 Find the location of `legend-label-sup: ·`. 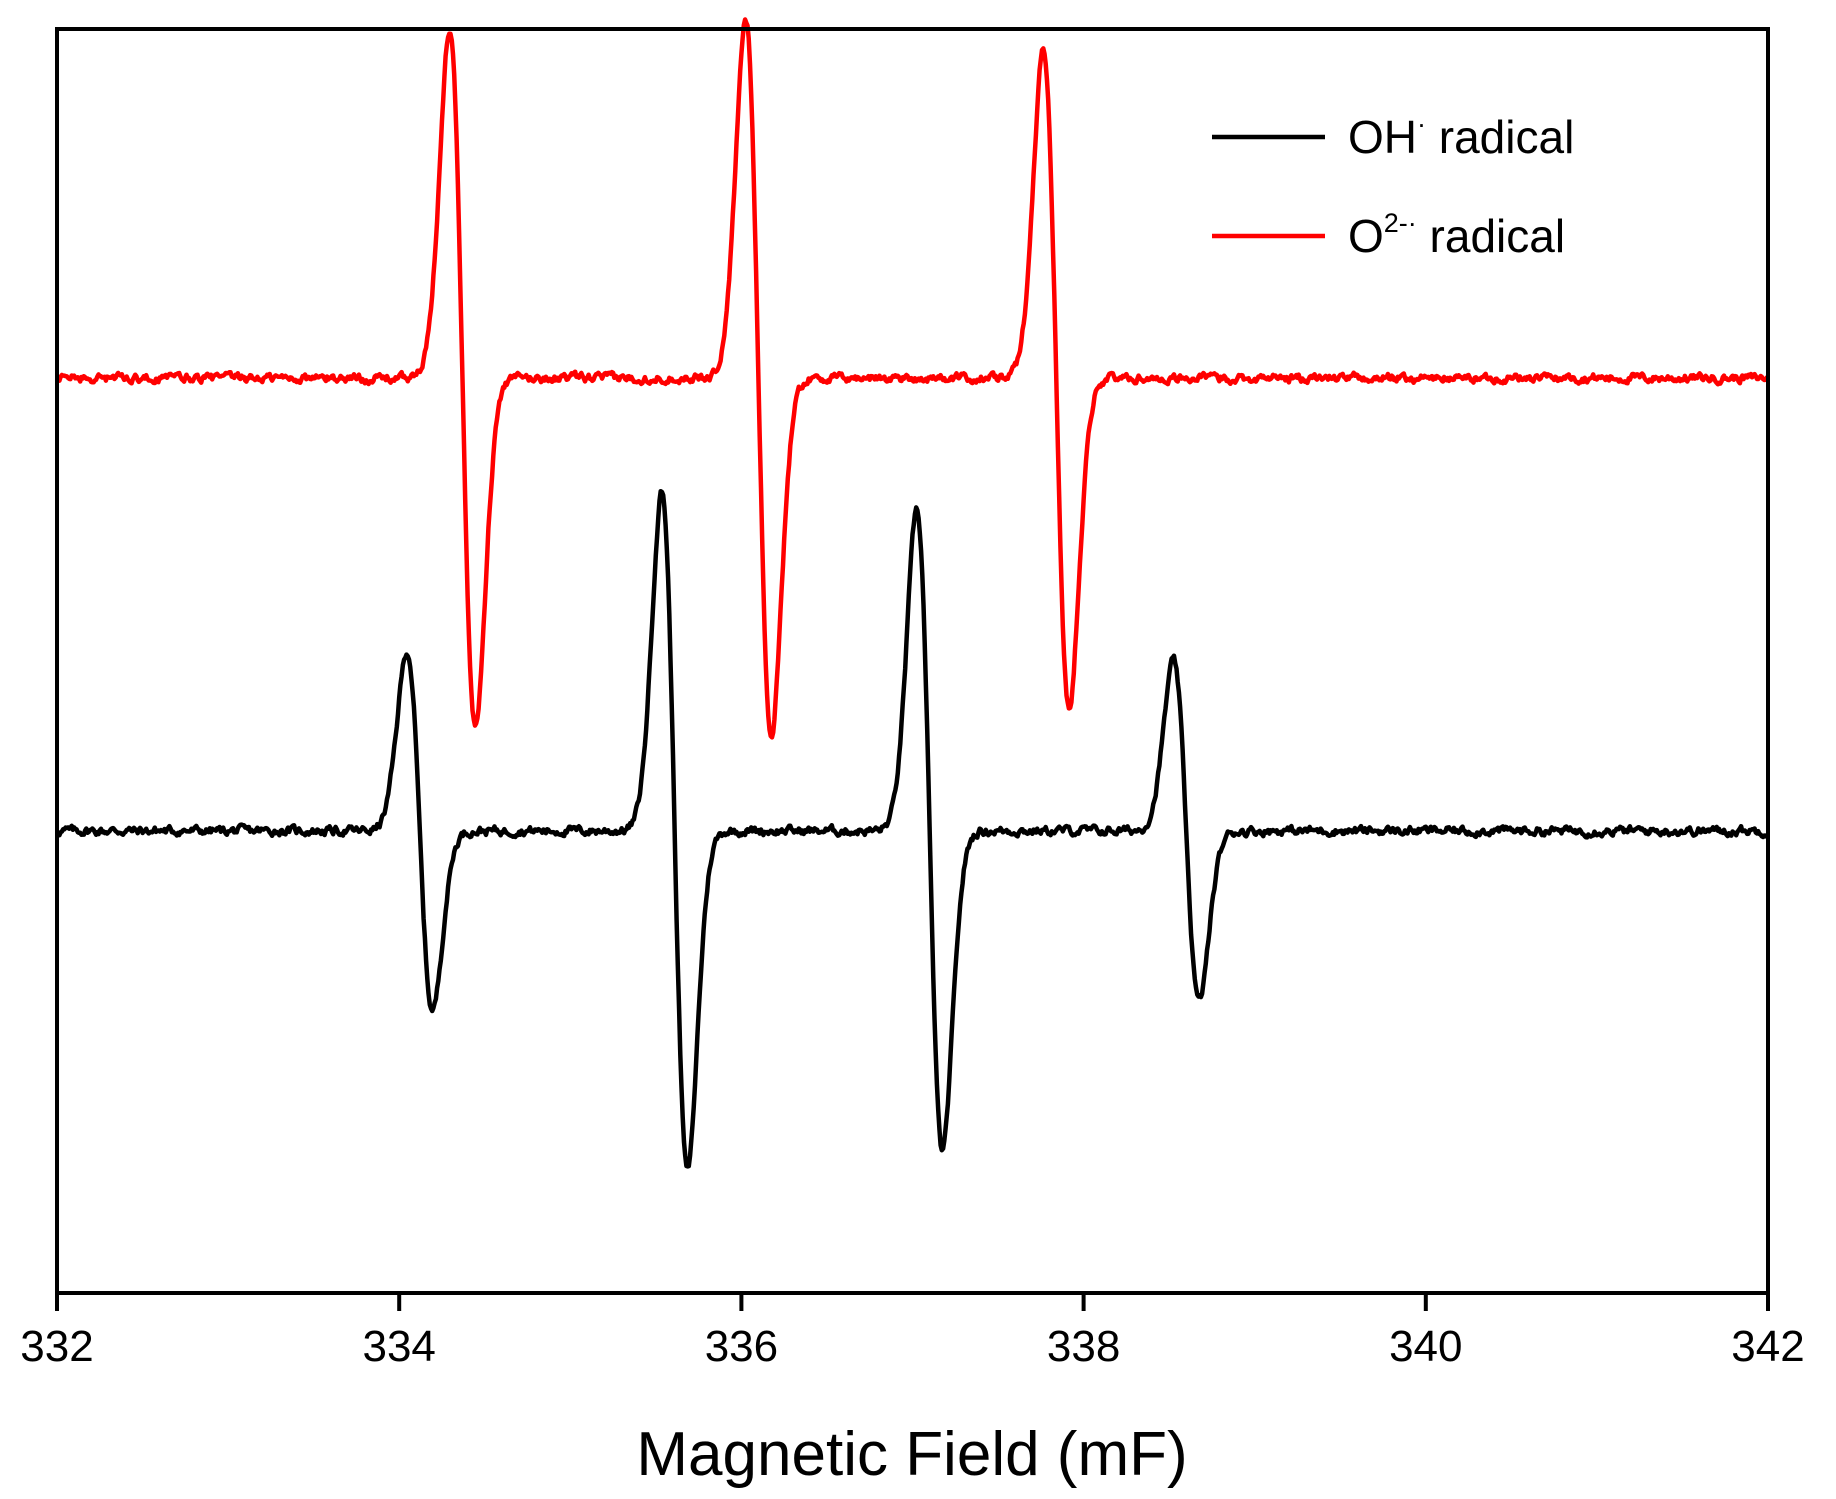

legend-label-sup: · is located at coordinates (1421, 124).